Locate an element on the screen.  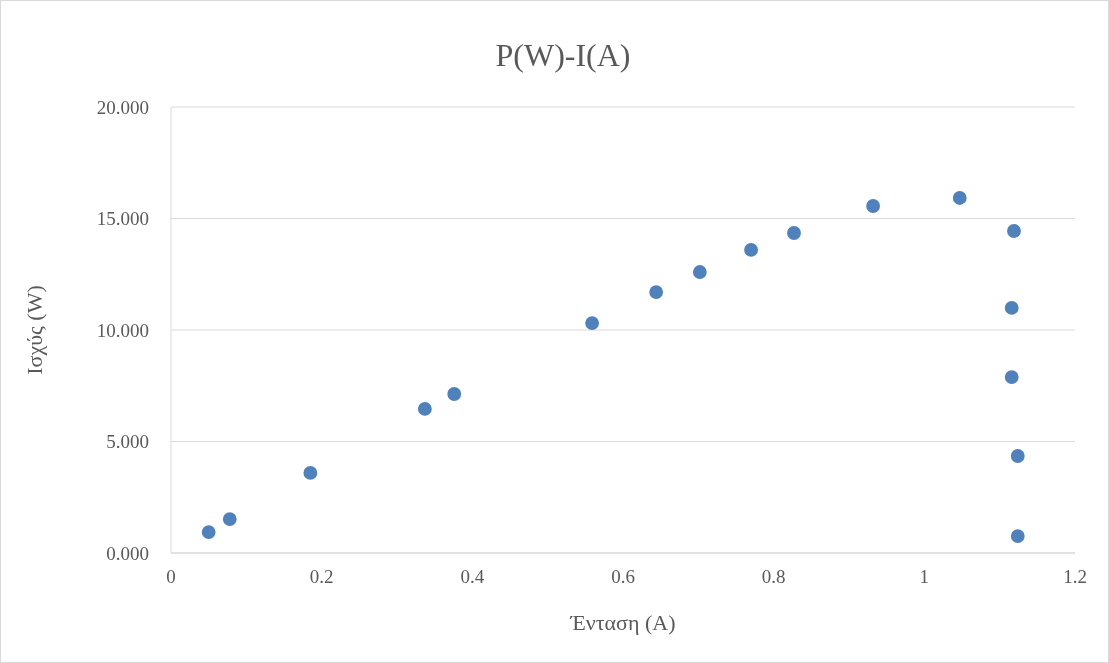
y-tick-label: 15.000 is located at coordinates (122, 219).